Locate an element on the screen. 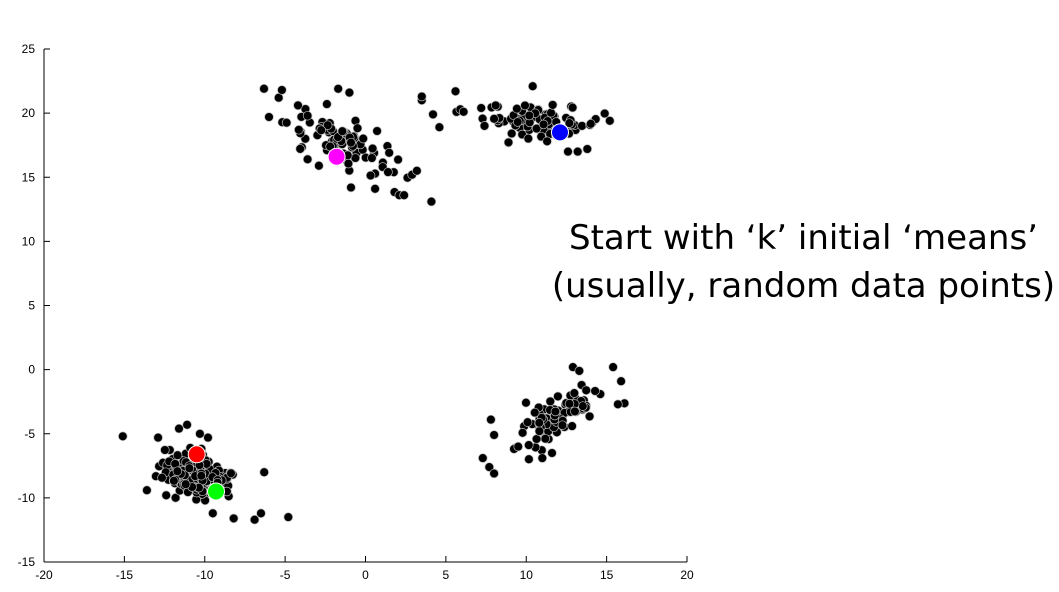 This screenshot has width=1059, height=592. y-tick-label: 15 is located at coordinates (29, 177).